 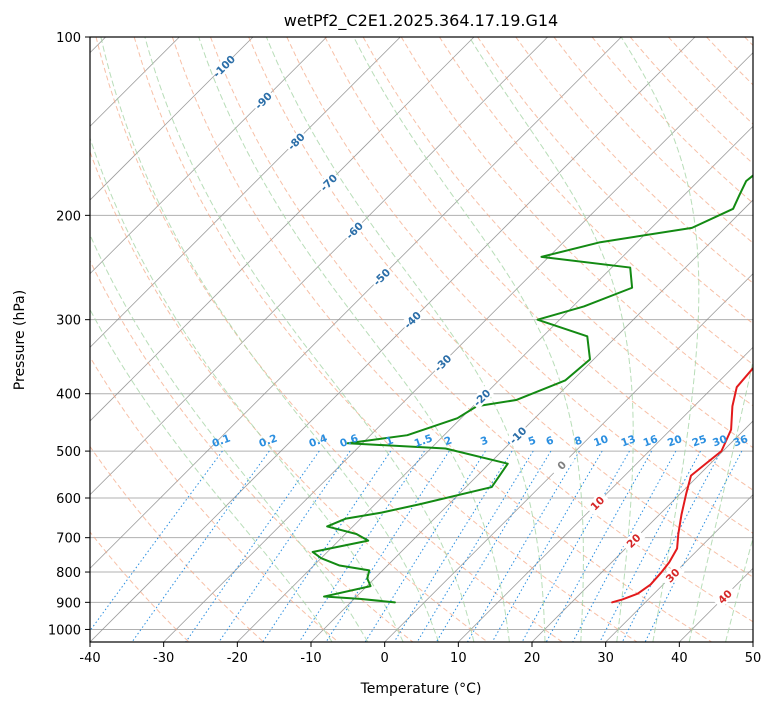 I want to click on x-axis-label: Temperature (°C), so click(x=421, y=689).